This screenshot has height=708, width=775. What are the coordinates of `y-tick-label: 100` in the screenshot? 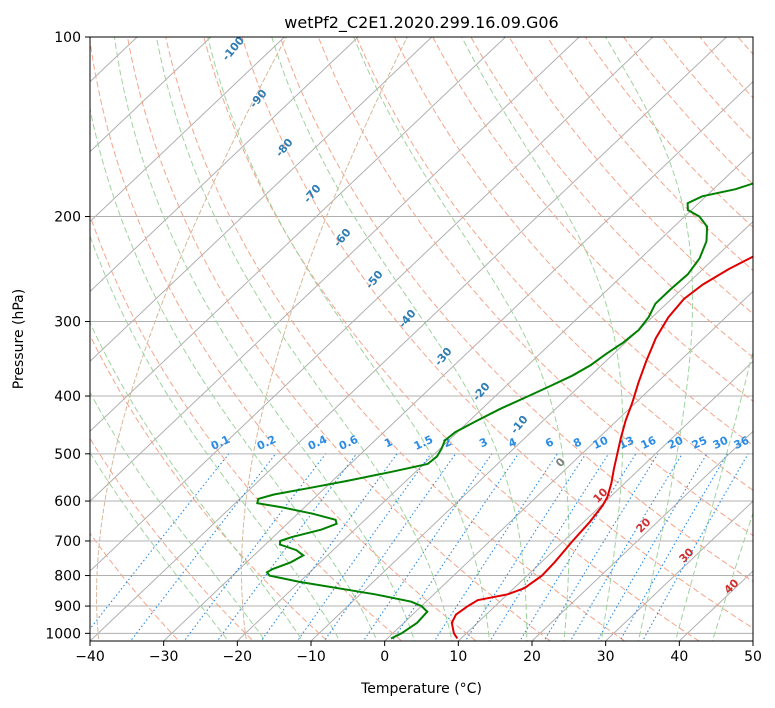 It's located at (67, 38).